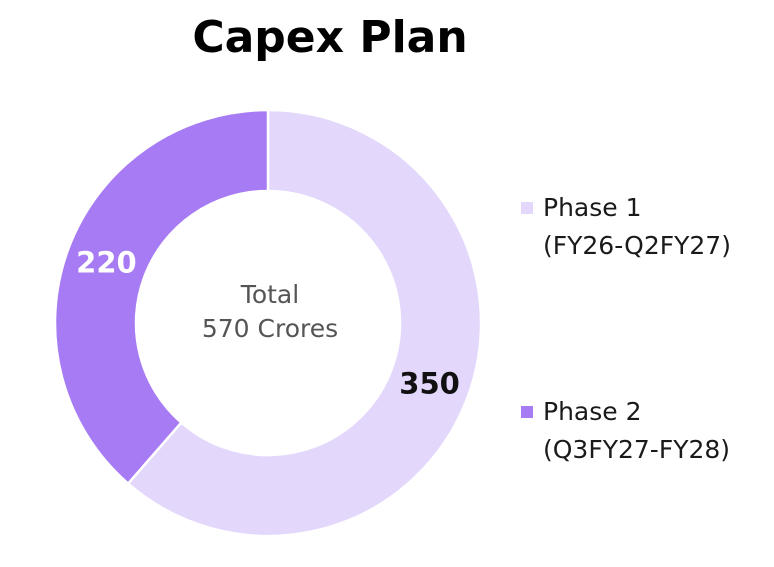 This screenshot has height=567, width=774. Describe the element at coordinates (270, 311) in the screenshot. I see `center-label: Total 570 Crores` at that location.